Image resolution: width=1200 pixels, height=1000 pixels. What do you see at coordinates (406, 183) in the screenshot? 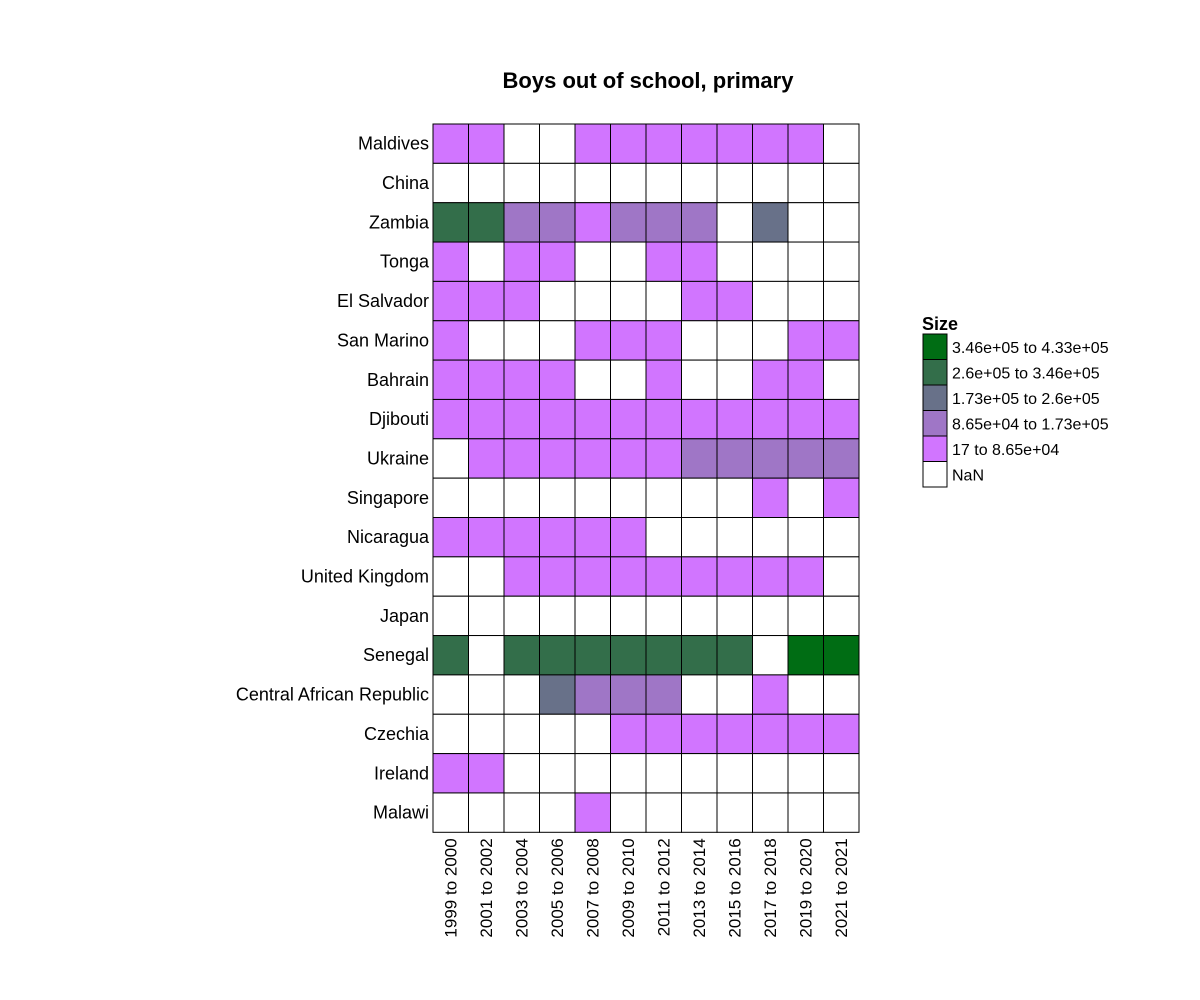
I see `y-tick-label: China` at bounding box center [406, 183].